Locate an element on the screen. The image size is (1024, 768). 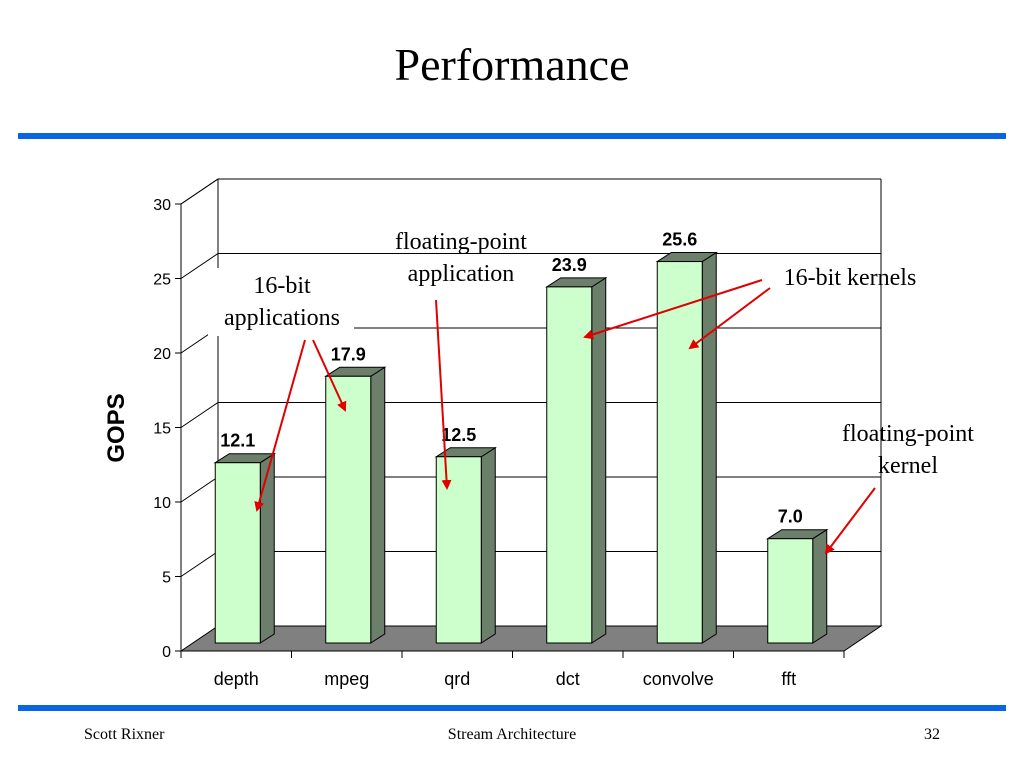
footer-author: Scott Rixner is located at coordinates (124, 734).